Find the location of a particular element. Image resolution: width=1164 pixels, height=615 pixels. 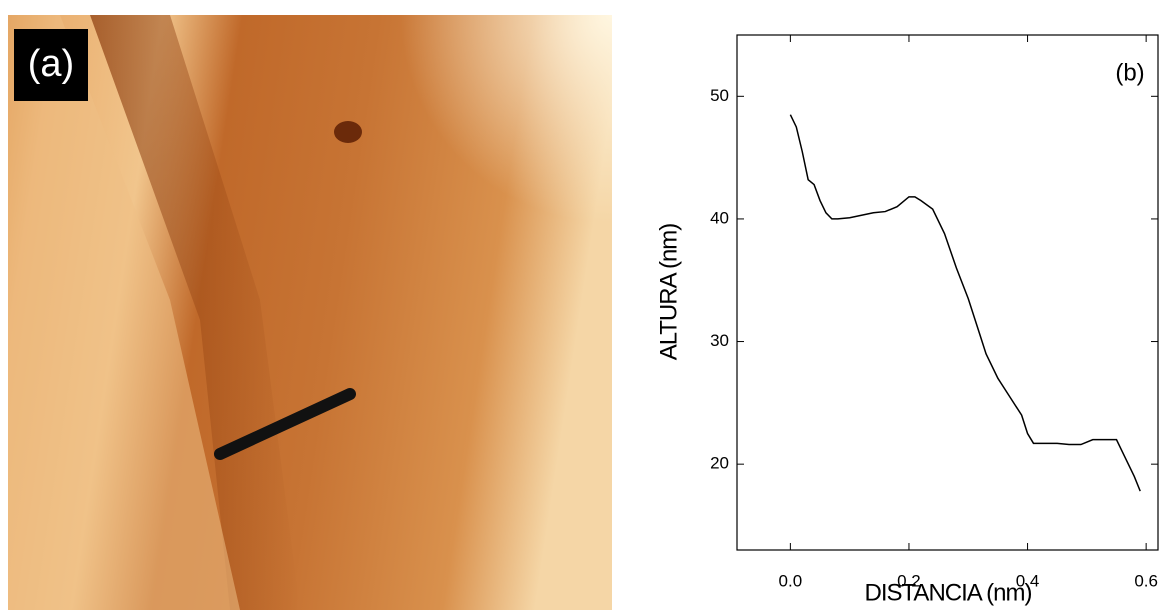

y-tick-label: 40 is located at coordinates (719, 217).